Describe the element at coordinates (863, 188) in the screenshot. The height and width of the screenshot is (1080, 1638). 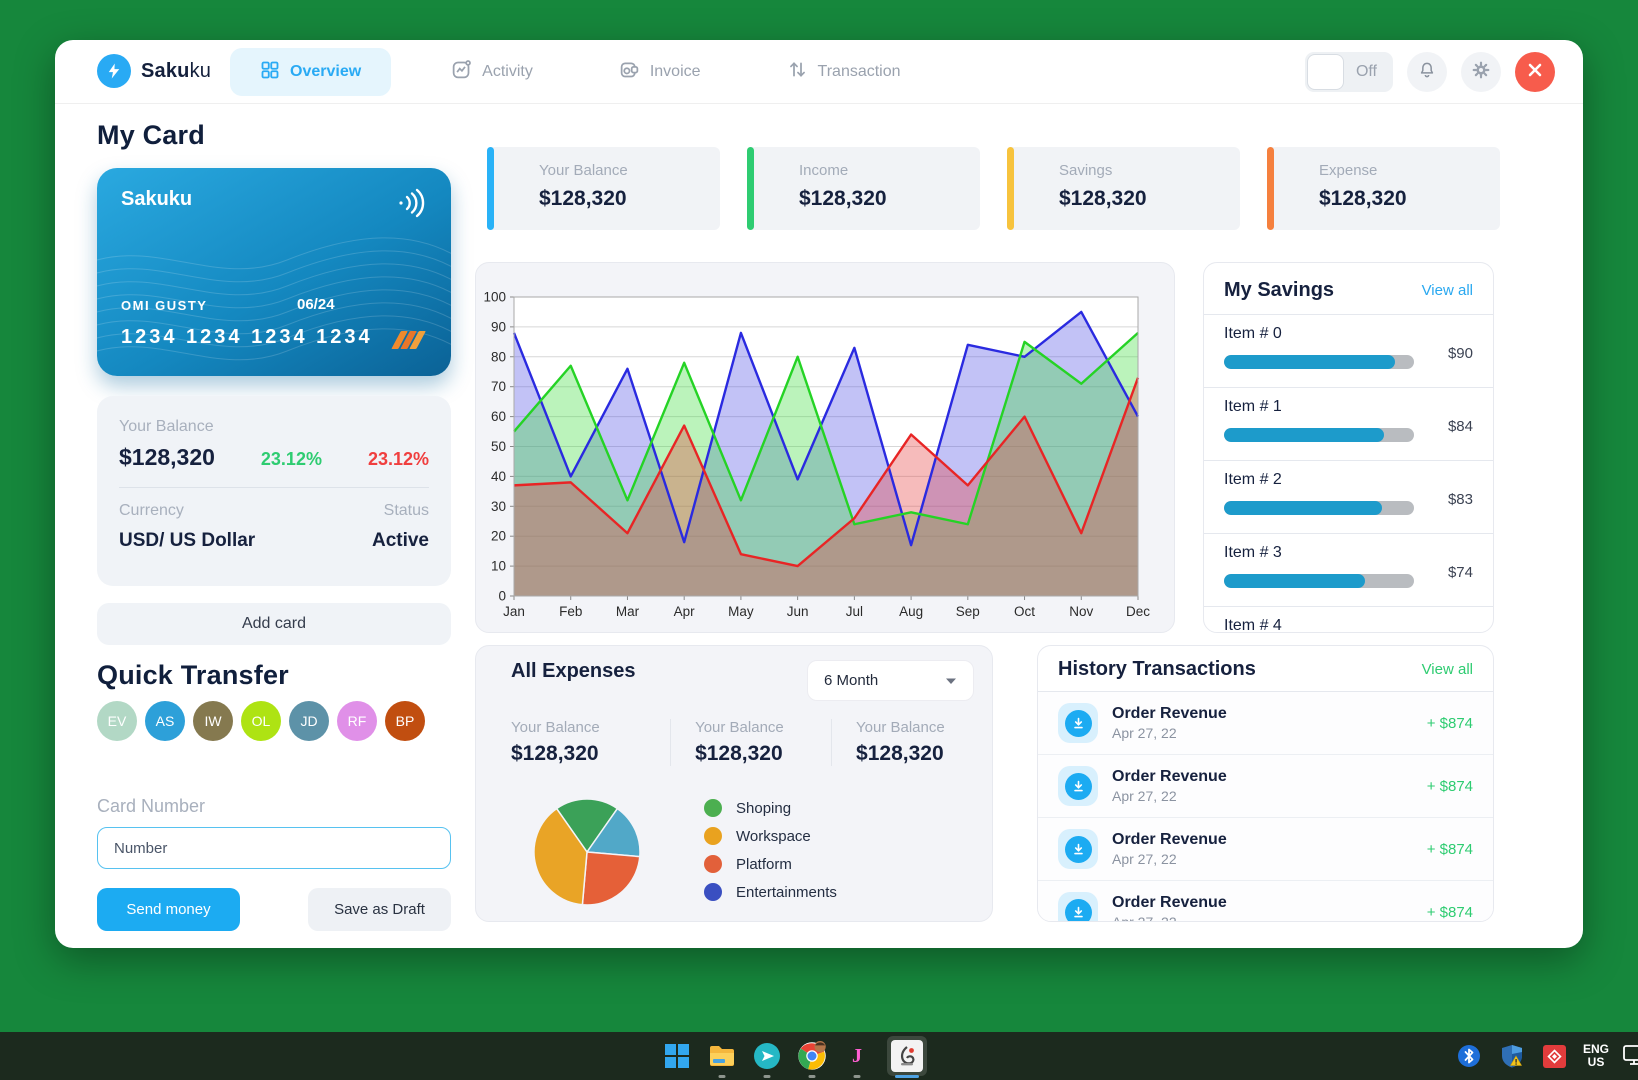
I see `stat-card-income: Income $128,320` at that location.